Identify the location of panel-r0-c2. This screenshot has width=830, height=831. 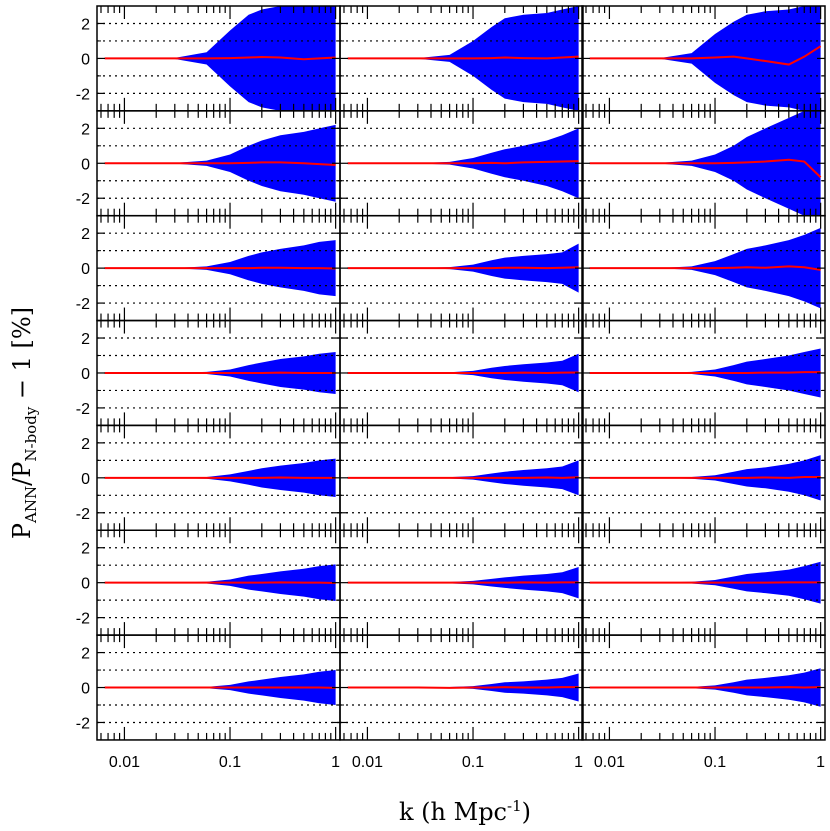
(703, 58).